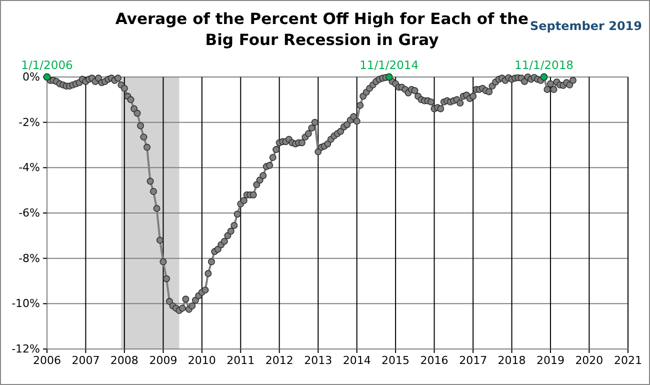 The width and height of the screenshot is (650, 385). I want to click on y-tick-label: -10%, so click(26, 303).